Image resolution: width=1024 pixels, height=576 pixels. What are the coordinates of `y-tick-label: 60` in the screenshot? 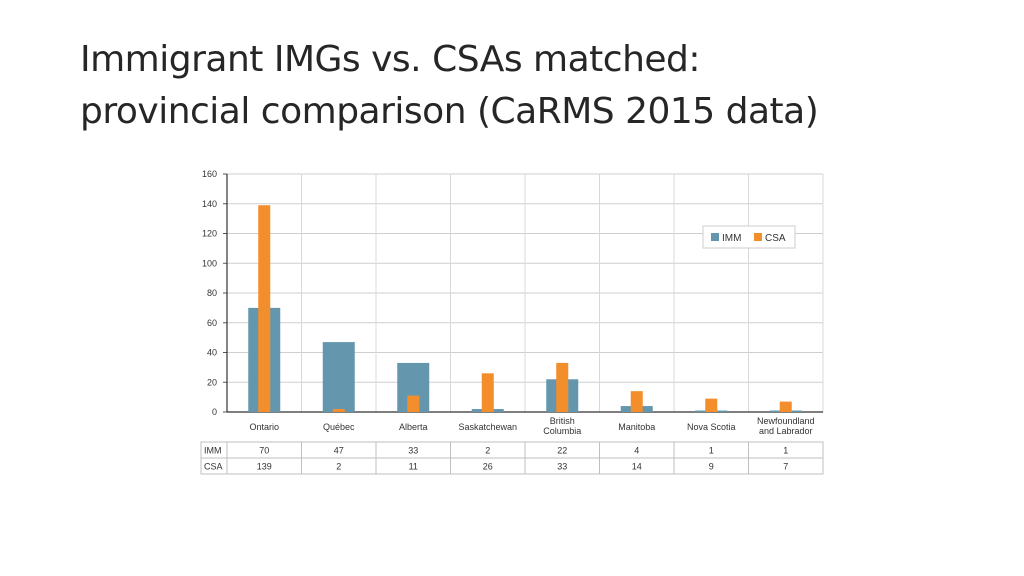 It's located at (212, 323).